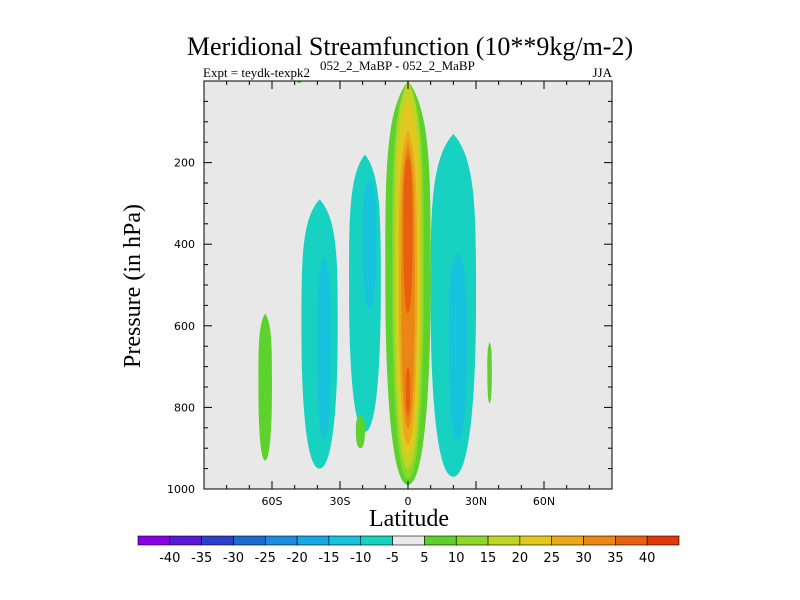  What do you see at coordinates (408, 550) in the screenshot?
I see `colorbar: -40 -35 -30 -25 -20 -15 -10 -5 5 10 15 20 25 30 35 40` at bounding box center [408, 550].